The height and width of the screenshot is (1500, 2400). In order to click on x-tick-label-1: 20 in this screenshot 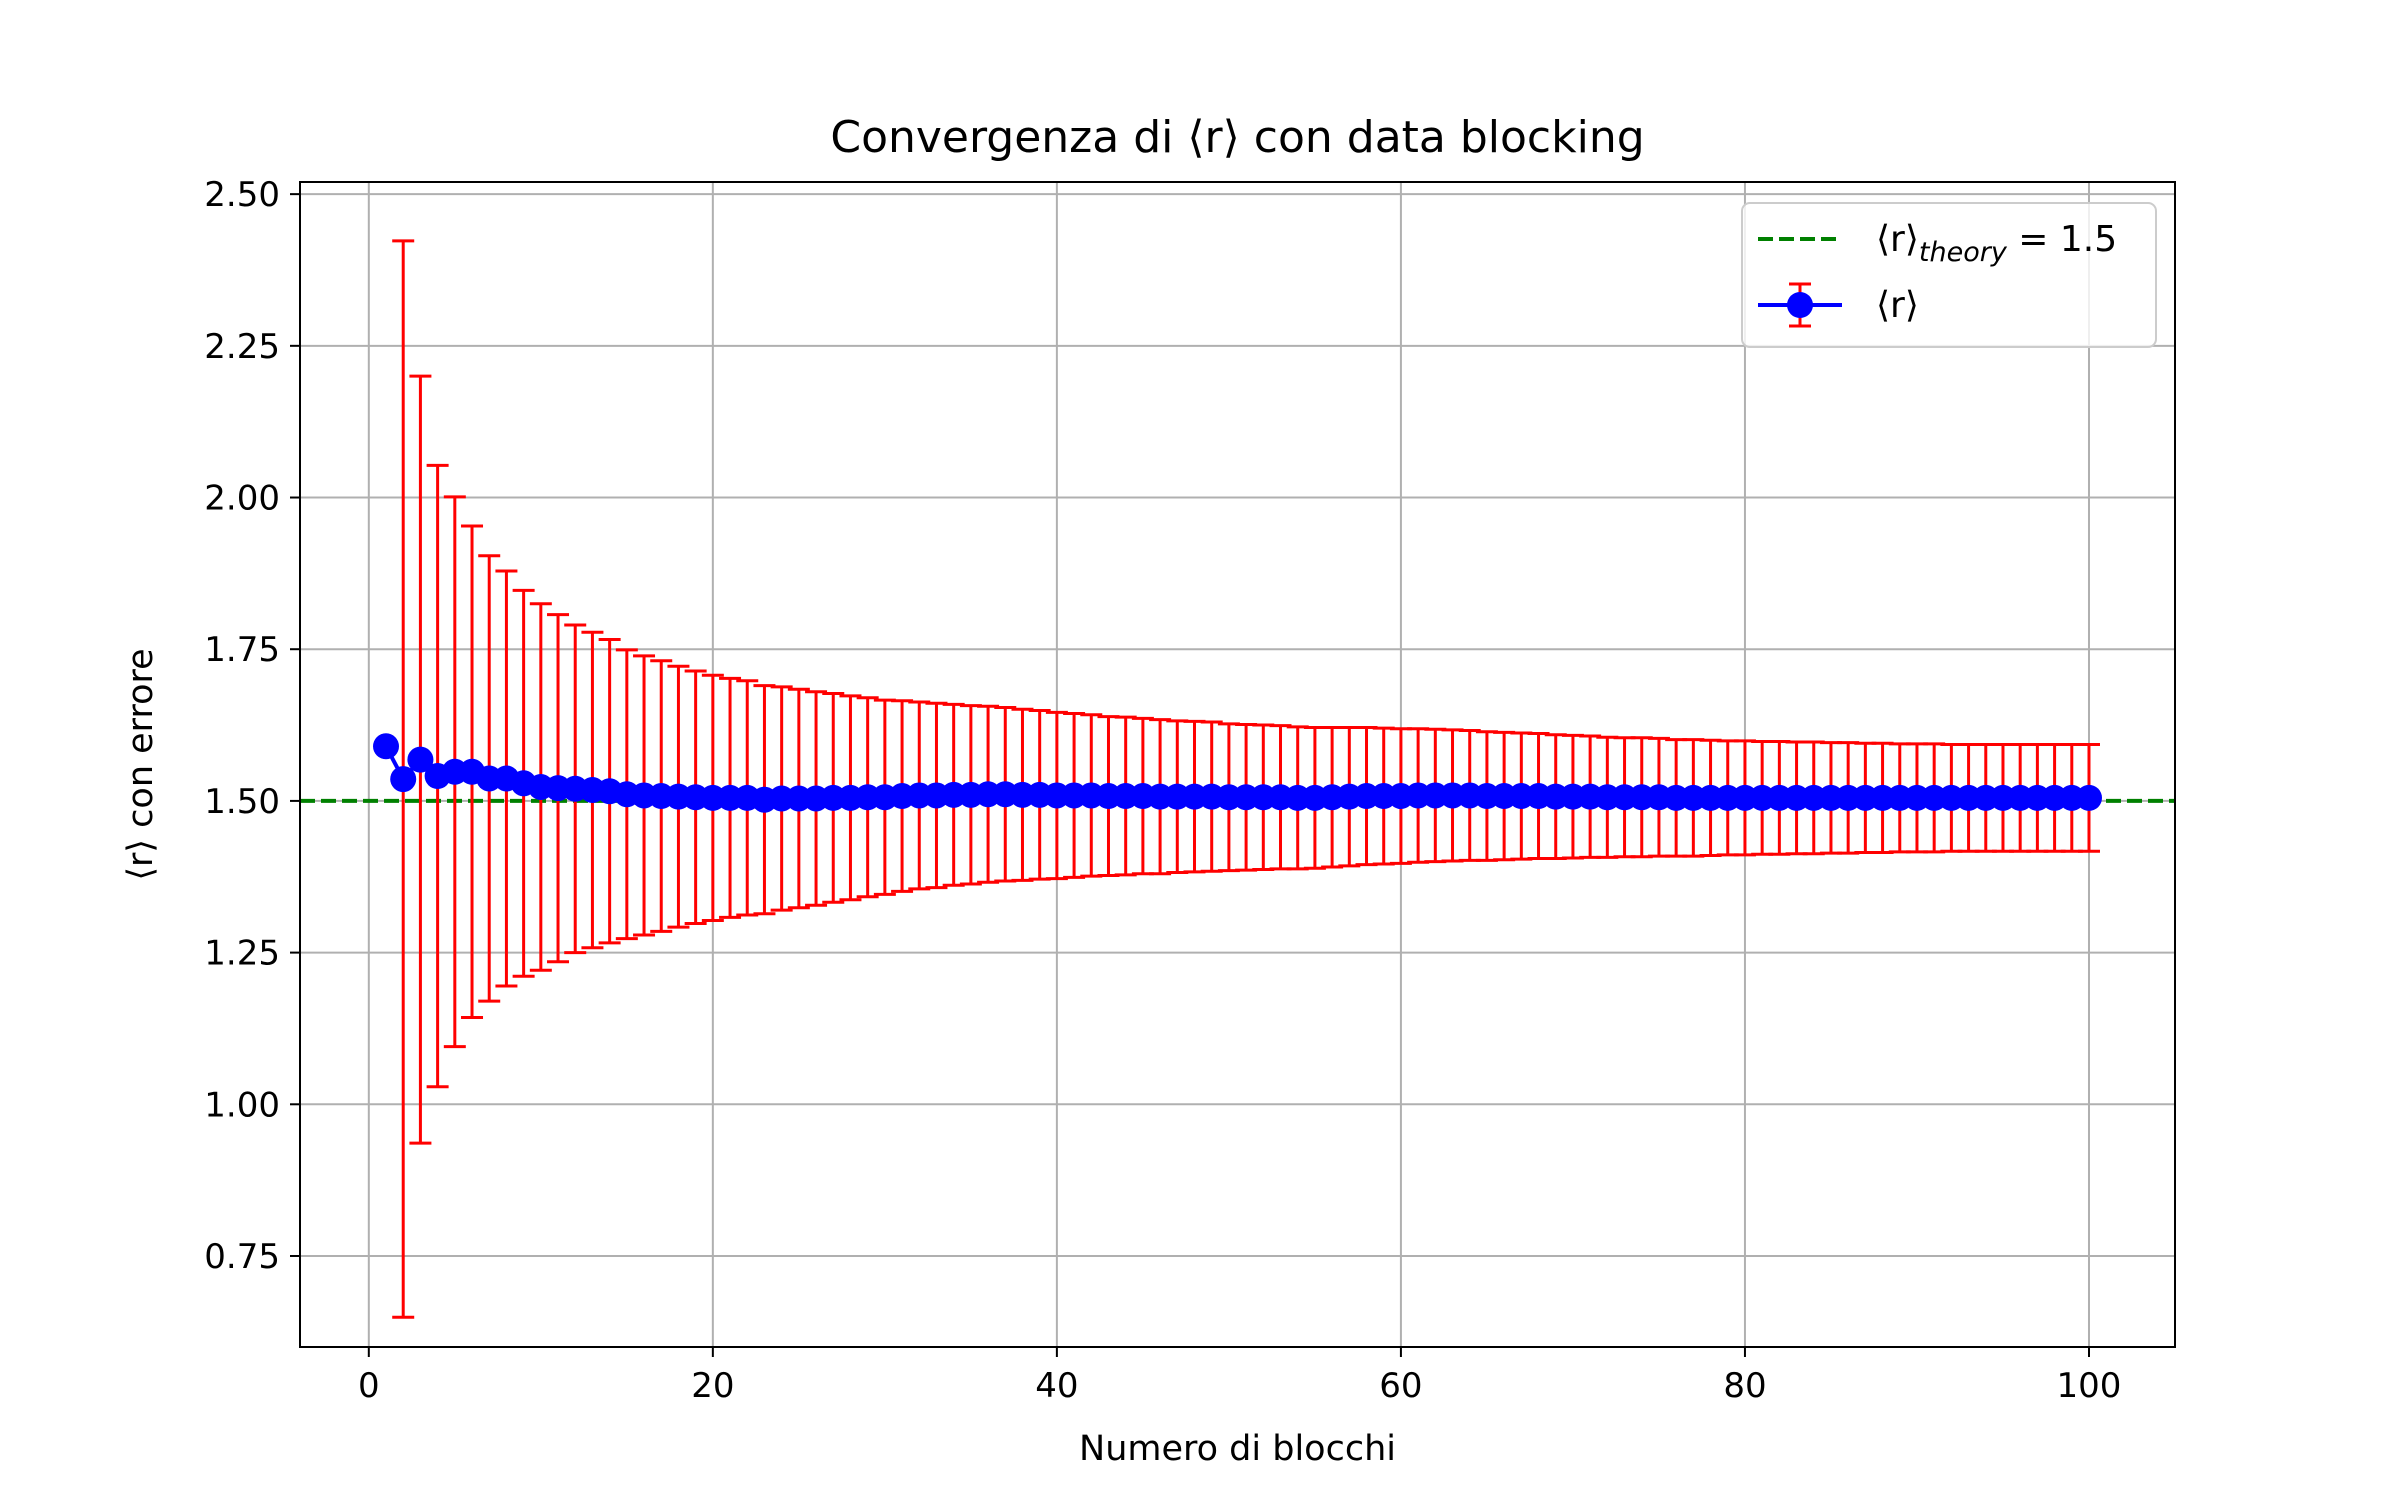, I will do `click(712, 1386)`.